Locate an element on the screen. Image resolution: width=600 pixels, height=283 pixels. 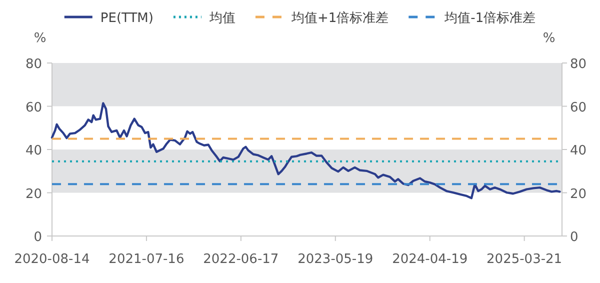
x-tick-label: 2020-08-14 is located at coordinates (52, 259).